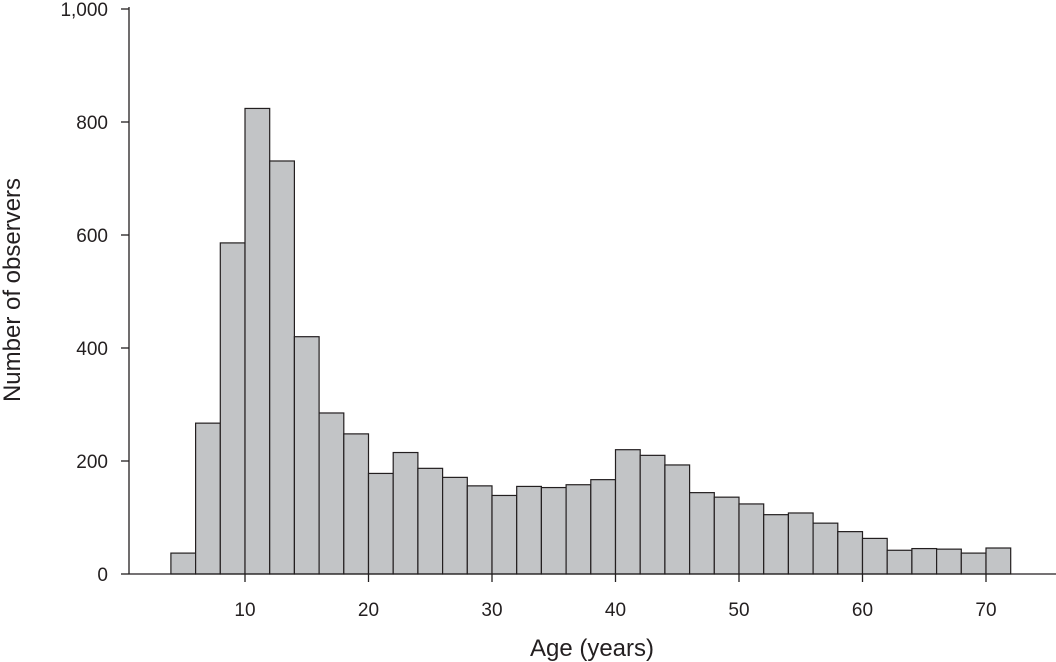 The image size is (1056, 662). Describe the element at coordinates (491, 610) in the screenshot. I see `x-tick-label: 30` at that location.